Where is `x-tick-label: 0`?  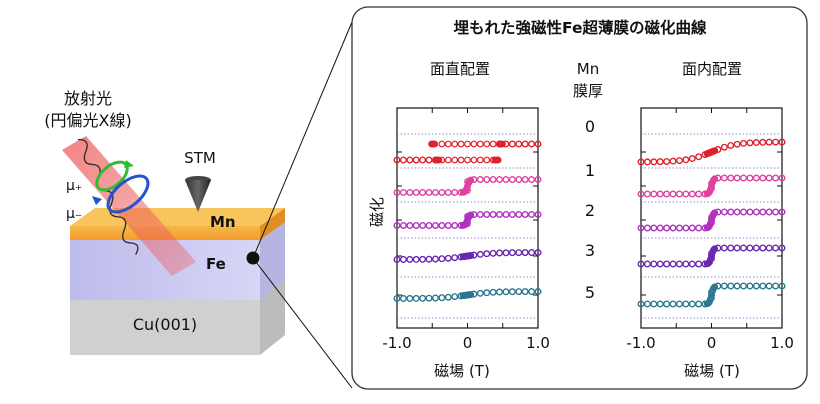 x-tick-label: 0 is located at coordinates (712, 343).